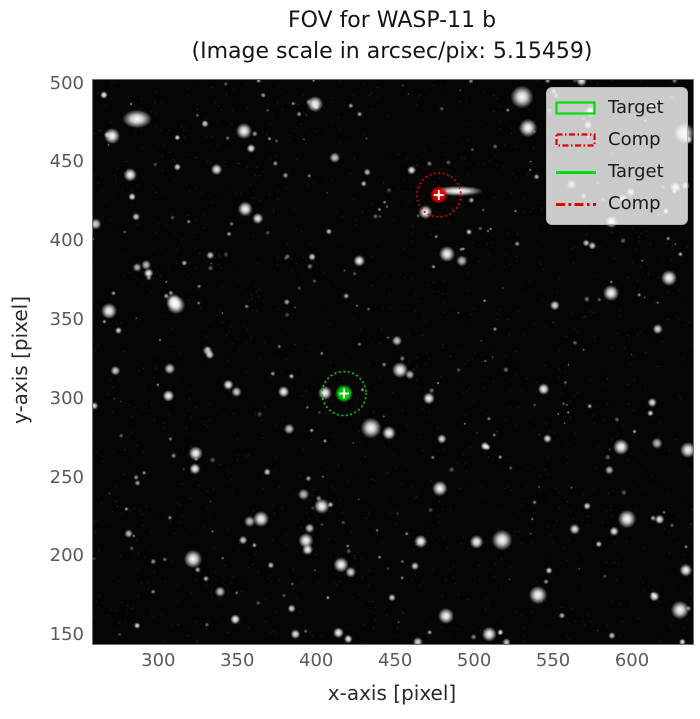 The height and width of the screenshot is (719, 700). I want to click on legend-item-target-rect: Target, so click(616, 108).